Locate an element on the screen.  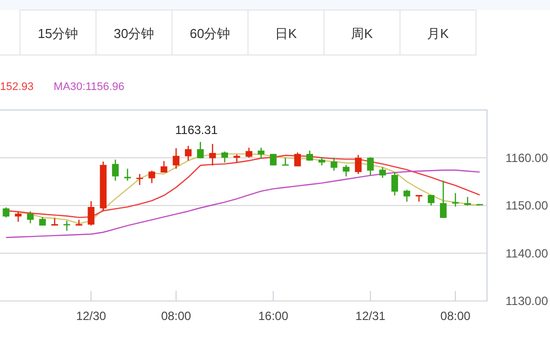
text: 152.93 is located at coordinates (17, 87).